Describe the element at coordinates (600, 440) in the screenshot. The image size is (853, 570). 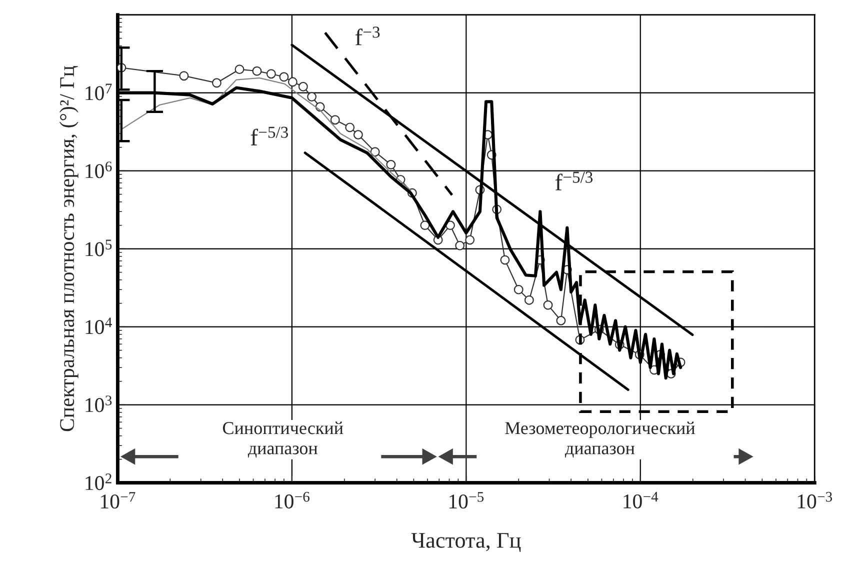
I see `annotation: Мезометеорологический диапазон` at that location.